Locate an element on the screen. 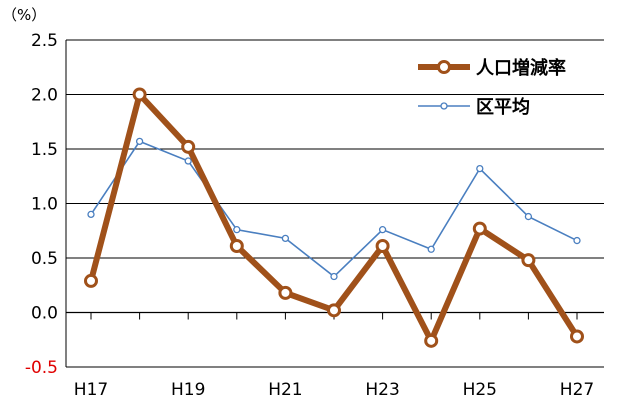  y-axis-ticks: 2.5 2.0 1.5 1.0 0.5 0.0 -0.5 is located at coordinates (41, 204).